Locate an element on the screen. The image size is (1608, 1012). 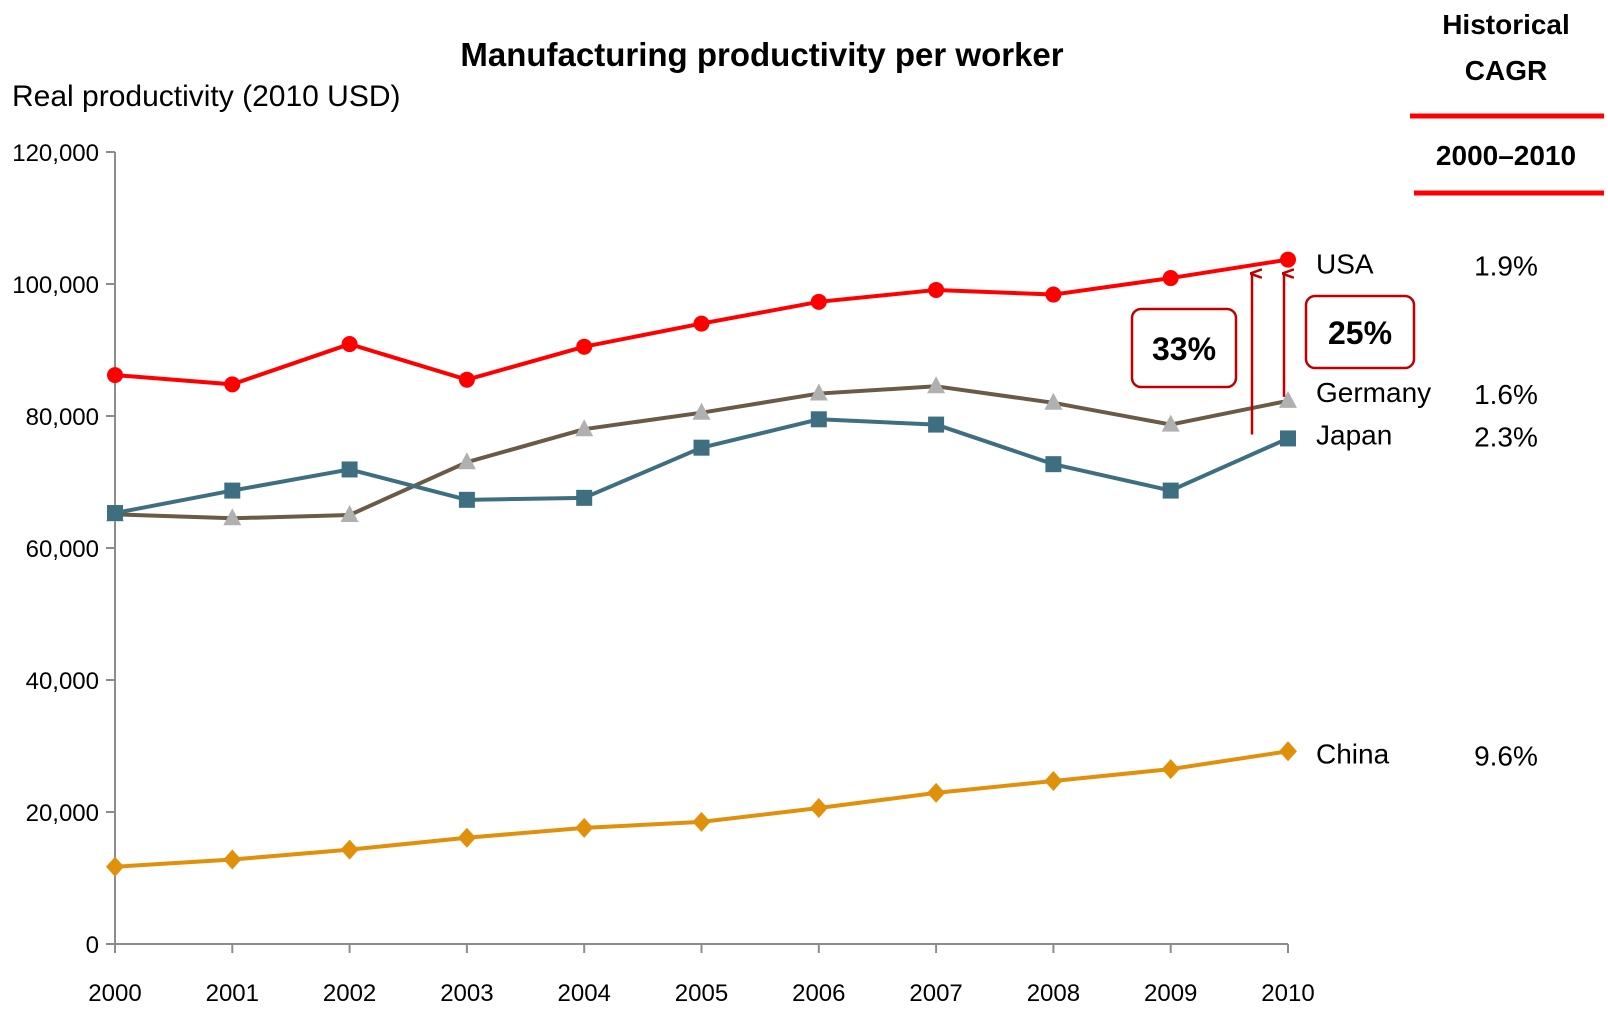
growth-label: 33% is located at coordinates (1184, 349).